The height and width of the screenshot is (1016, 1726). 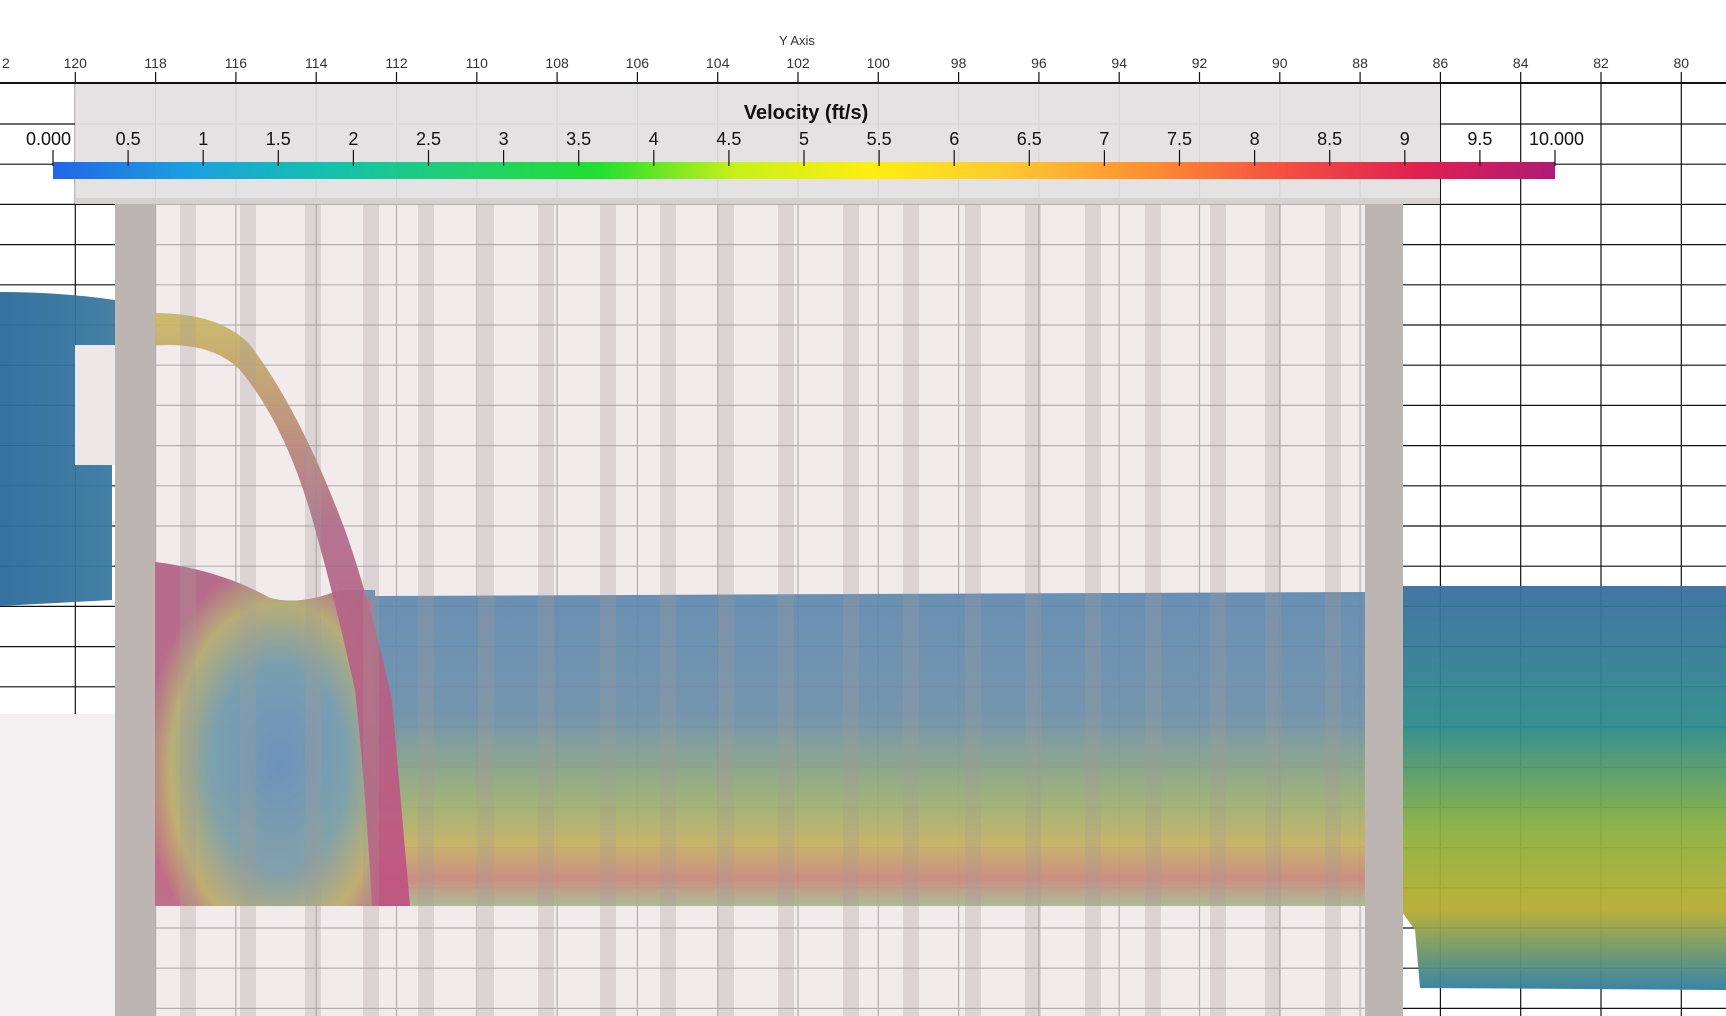 I want to click on colorbar-label: 6, so click(x=954, y=139).